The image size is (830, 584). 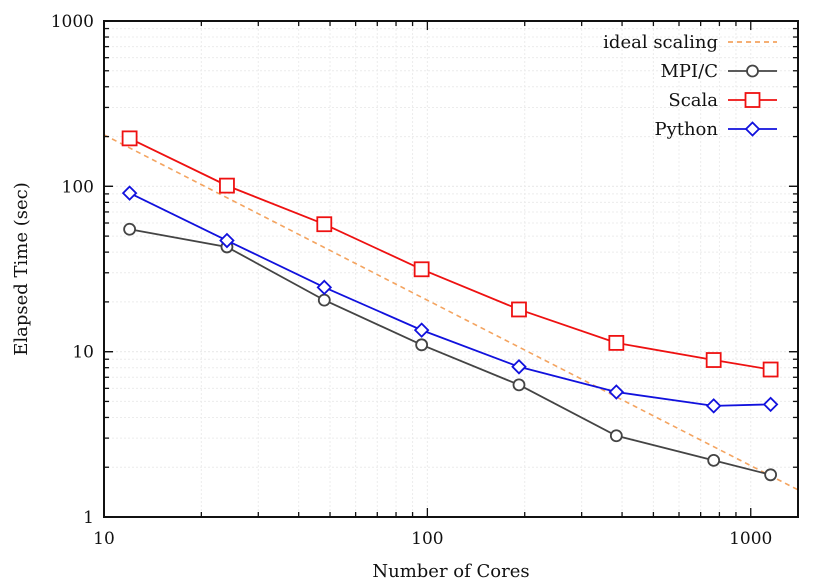 I want to click on legend-item-python: Python, so click(x=715, y=129).